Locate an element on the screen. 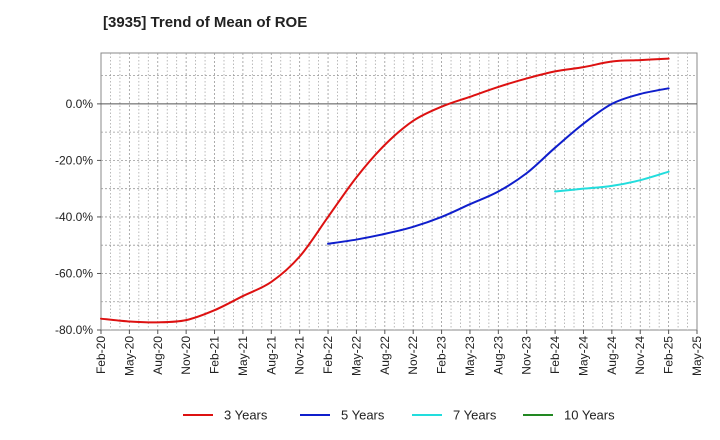 The width and height of the screenshot is (720, 440). x-tick-label: Feb-21 is located at coordinates (215, 355).